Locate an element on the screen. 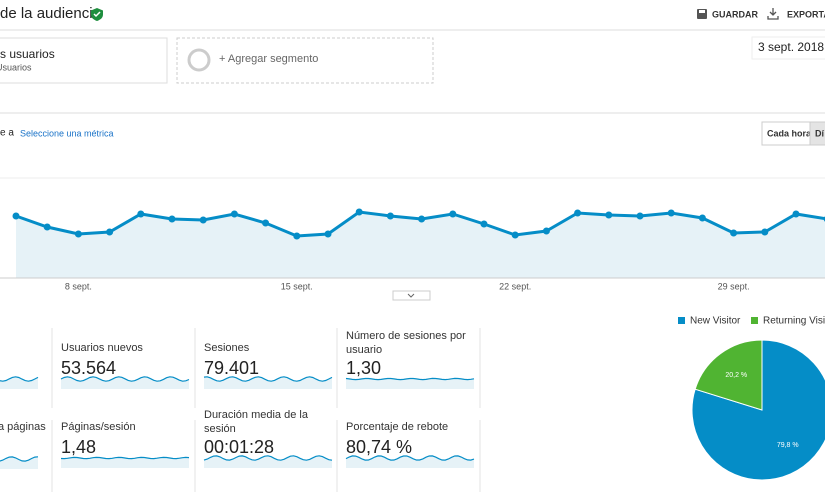  metric-value: 53.564 is located at coordinates (88, 368).